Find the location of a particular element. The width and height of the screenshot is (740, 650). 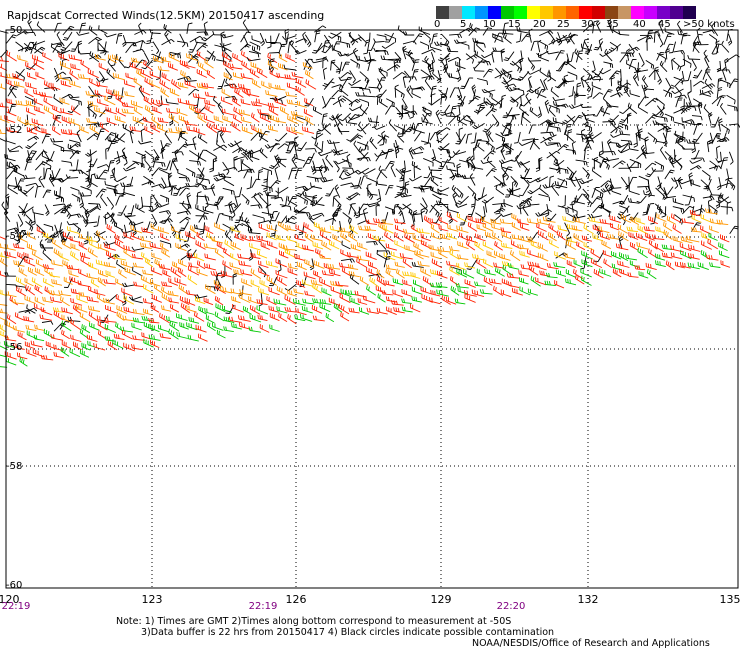

scale-swatch is located at coordinates (689, 12).